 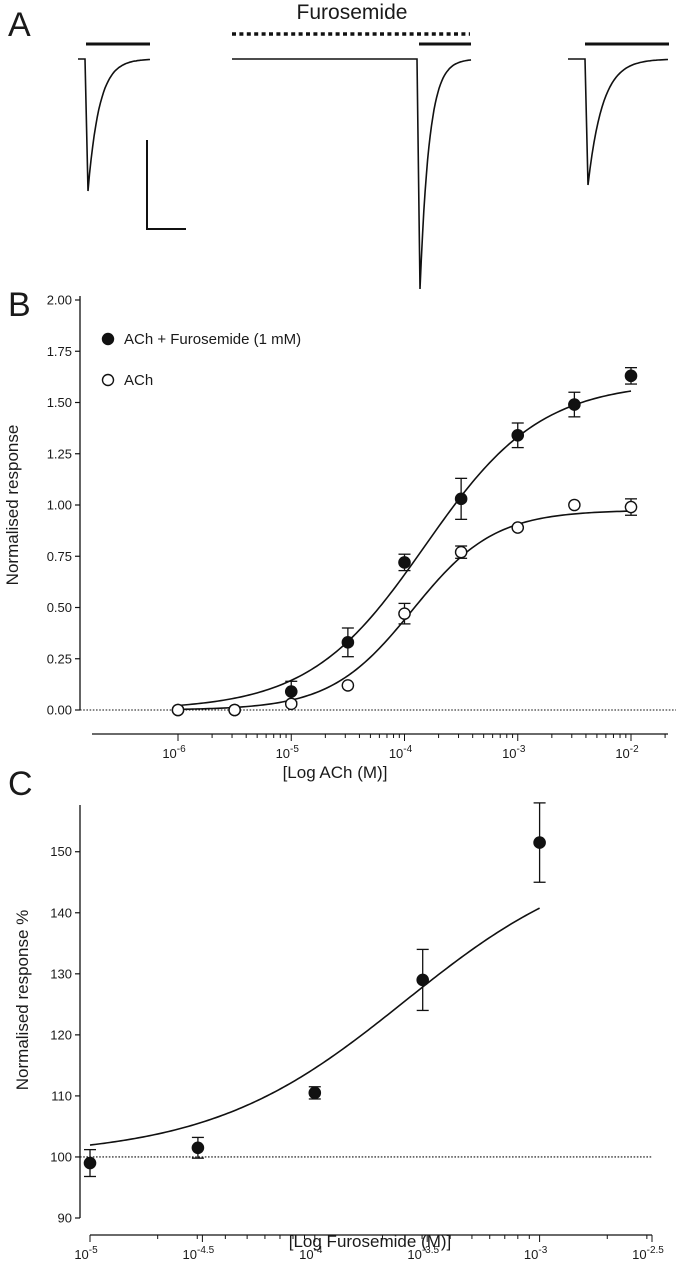 I want to click on panel-c-x-axis-title: [Log Furosemide (M)], so click(x=370, y=1241).